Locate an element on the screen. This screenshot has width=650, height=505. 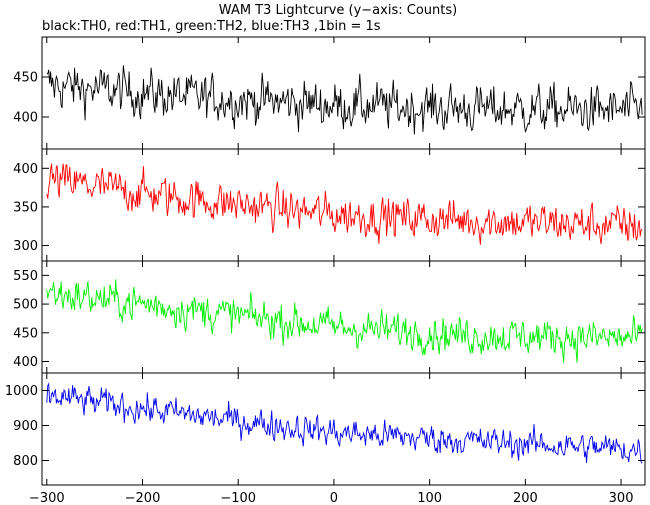
y-tick-label: 800 is located at coordinates (25, 461).